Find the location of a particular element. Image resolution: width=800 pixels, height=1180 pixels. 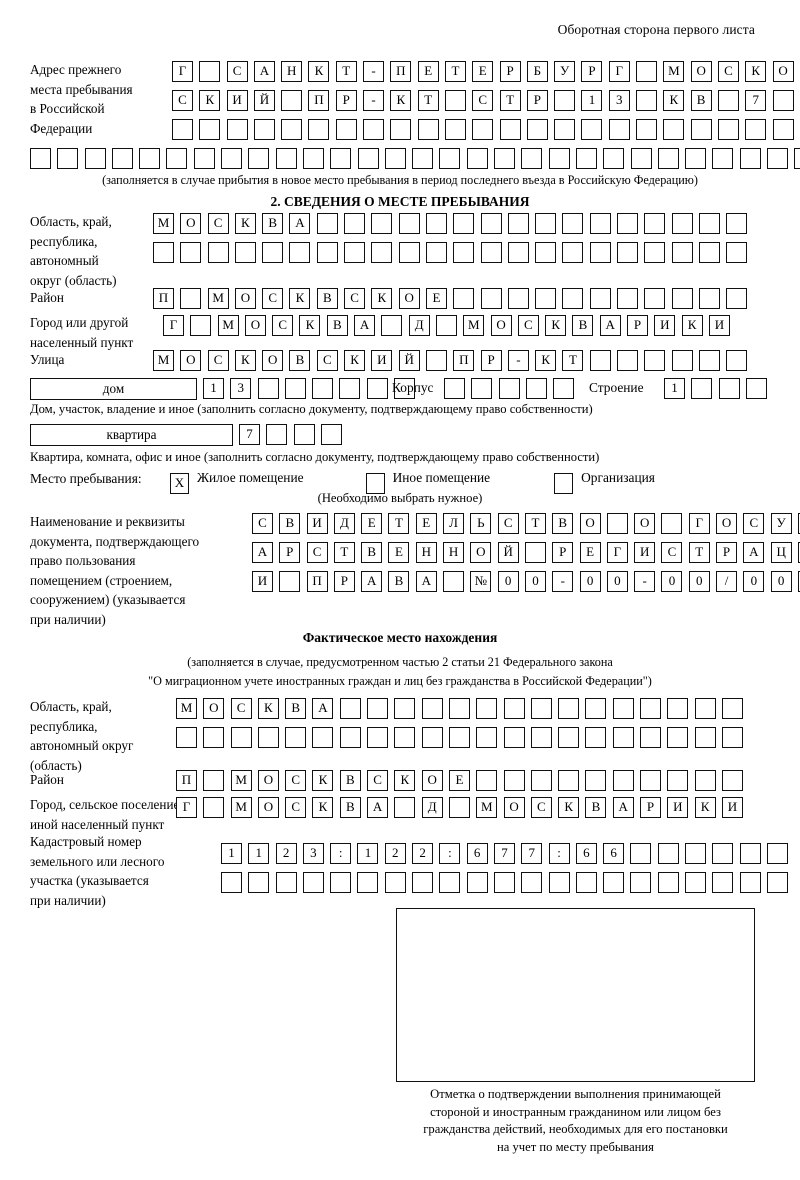

stay-option-checkbox: X is located at coordinates (179, 483).